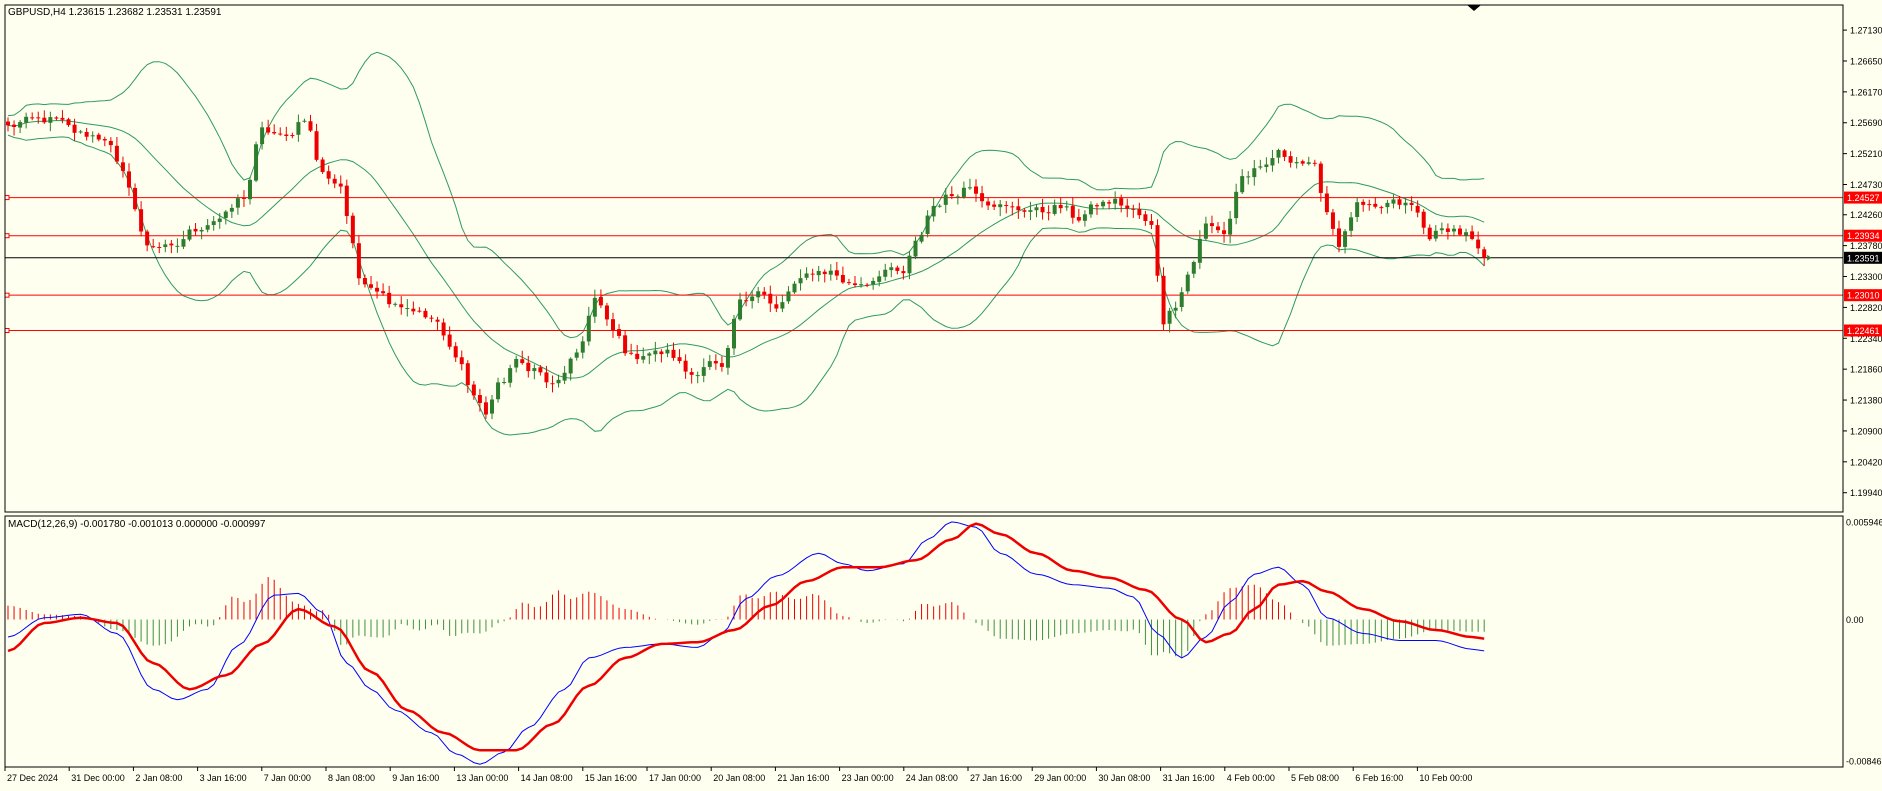  Describe the element at coordinates (1866, 61) in the screenshot. I see `price-tick-label: 1.26650` at that location.